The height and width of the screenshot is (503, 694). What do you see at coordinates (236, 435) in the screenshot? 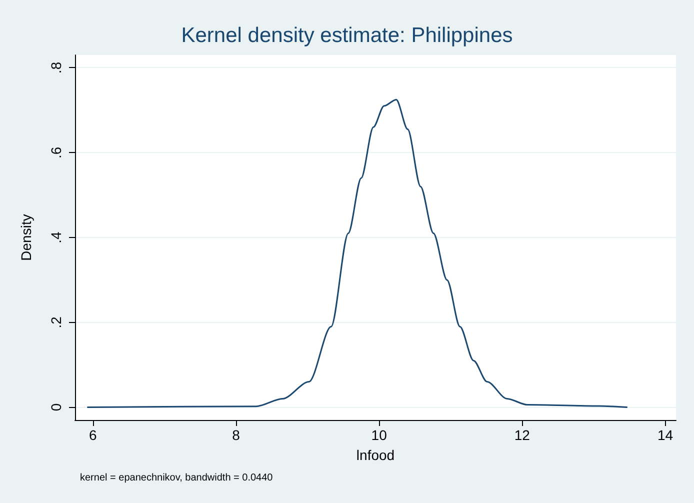
I see `x-tick-label: 8` at bounding box center [236, 435].